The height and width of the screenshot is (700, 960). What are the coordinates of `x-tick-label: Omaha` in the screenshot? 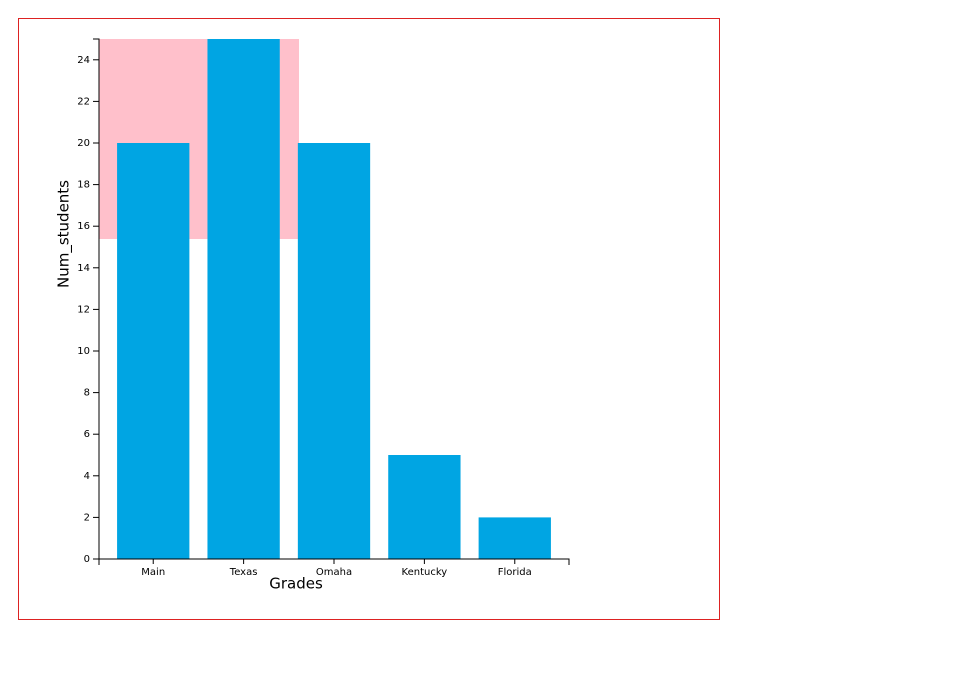 It's located at (334, 572).